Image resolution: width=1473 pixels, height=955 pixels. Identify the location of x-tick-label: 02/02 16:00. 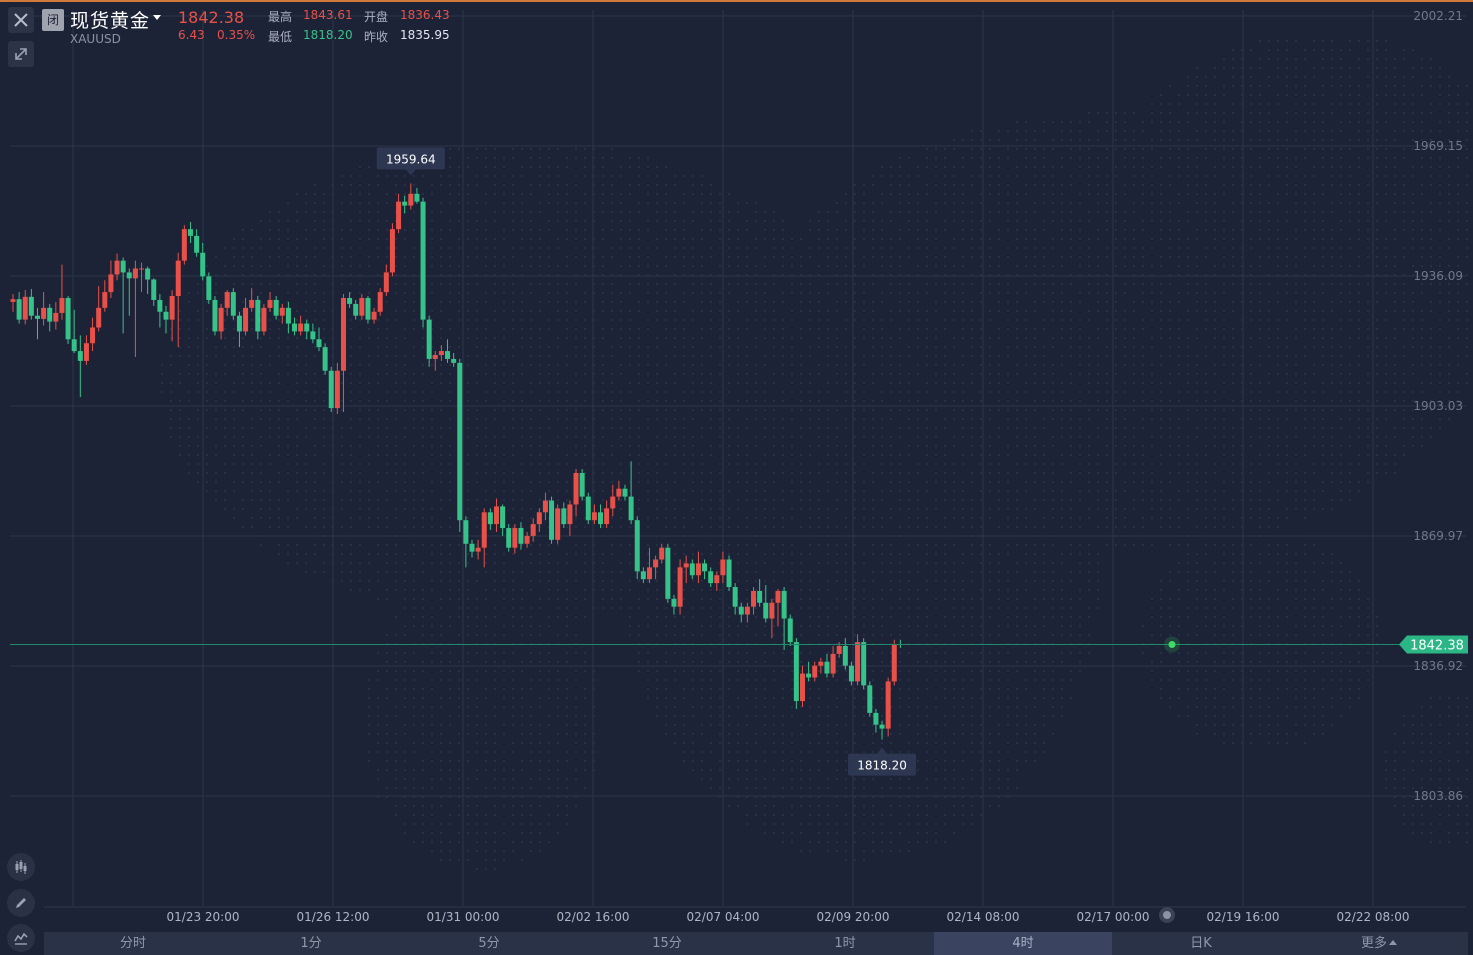
(593, 917).